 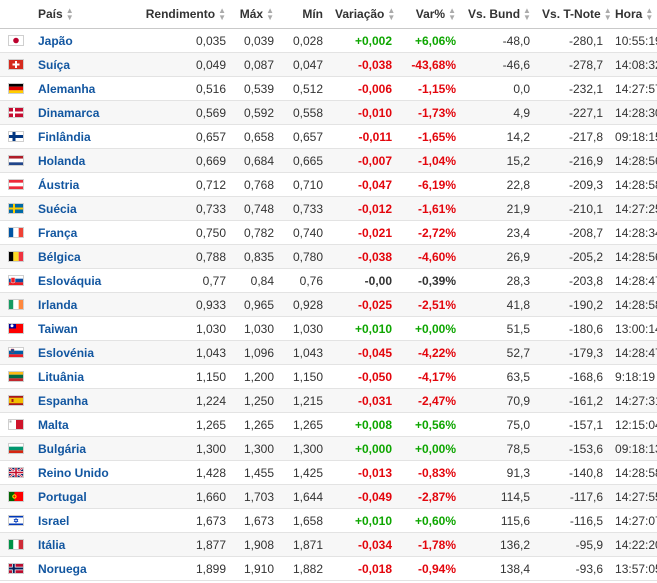 I want to click on column-header-vs-bund: Vs. Bund ▲ ▼, so click(x=499, y=14).